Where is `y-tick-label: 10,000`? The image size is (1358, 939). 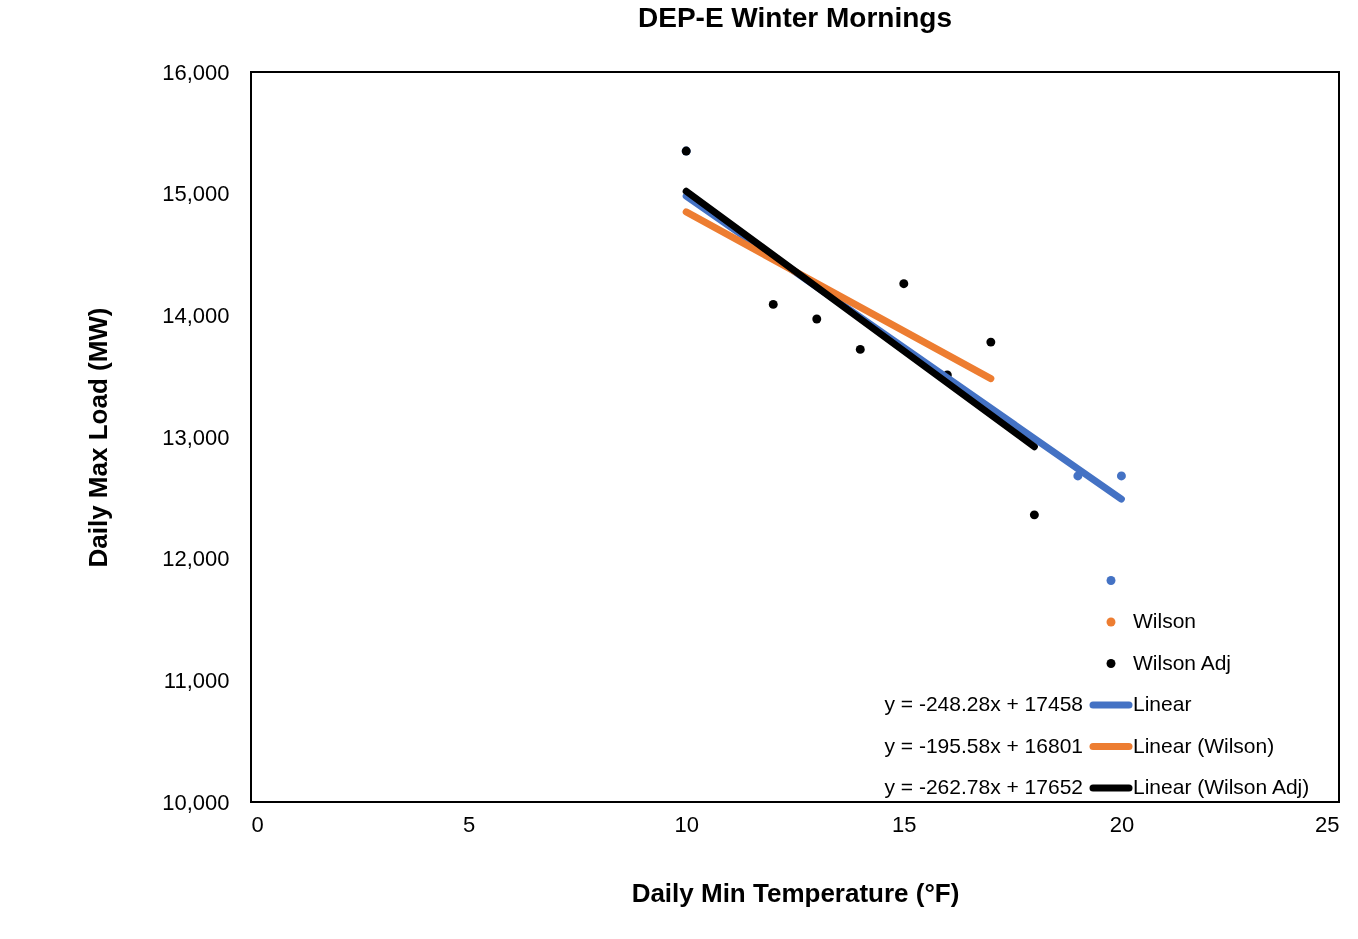
y-tick-label: 10,000 is located at coordinates (196, 802).